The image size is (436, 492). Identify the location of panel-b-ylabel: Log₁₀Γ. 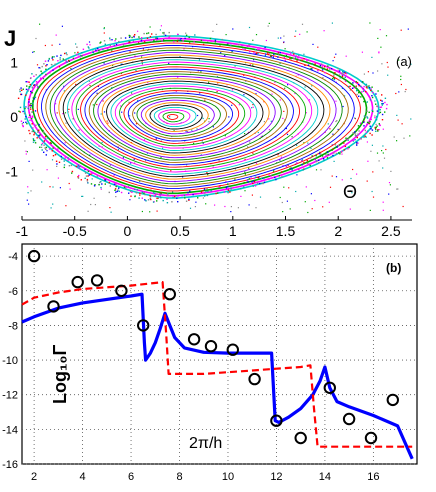
(60, 374).